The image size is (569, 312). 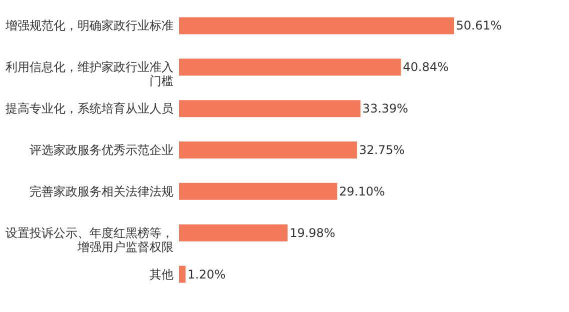 I want to click on data-label: 33.39%, so click(x=385, y=109).